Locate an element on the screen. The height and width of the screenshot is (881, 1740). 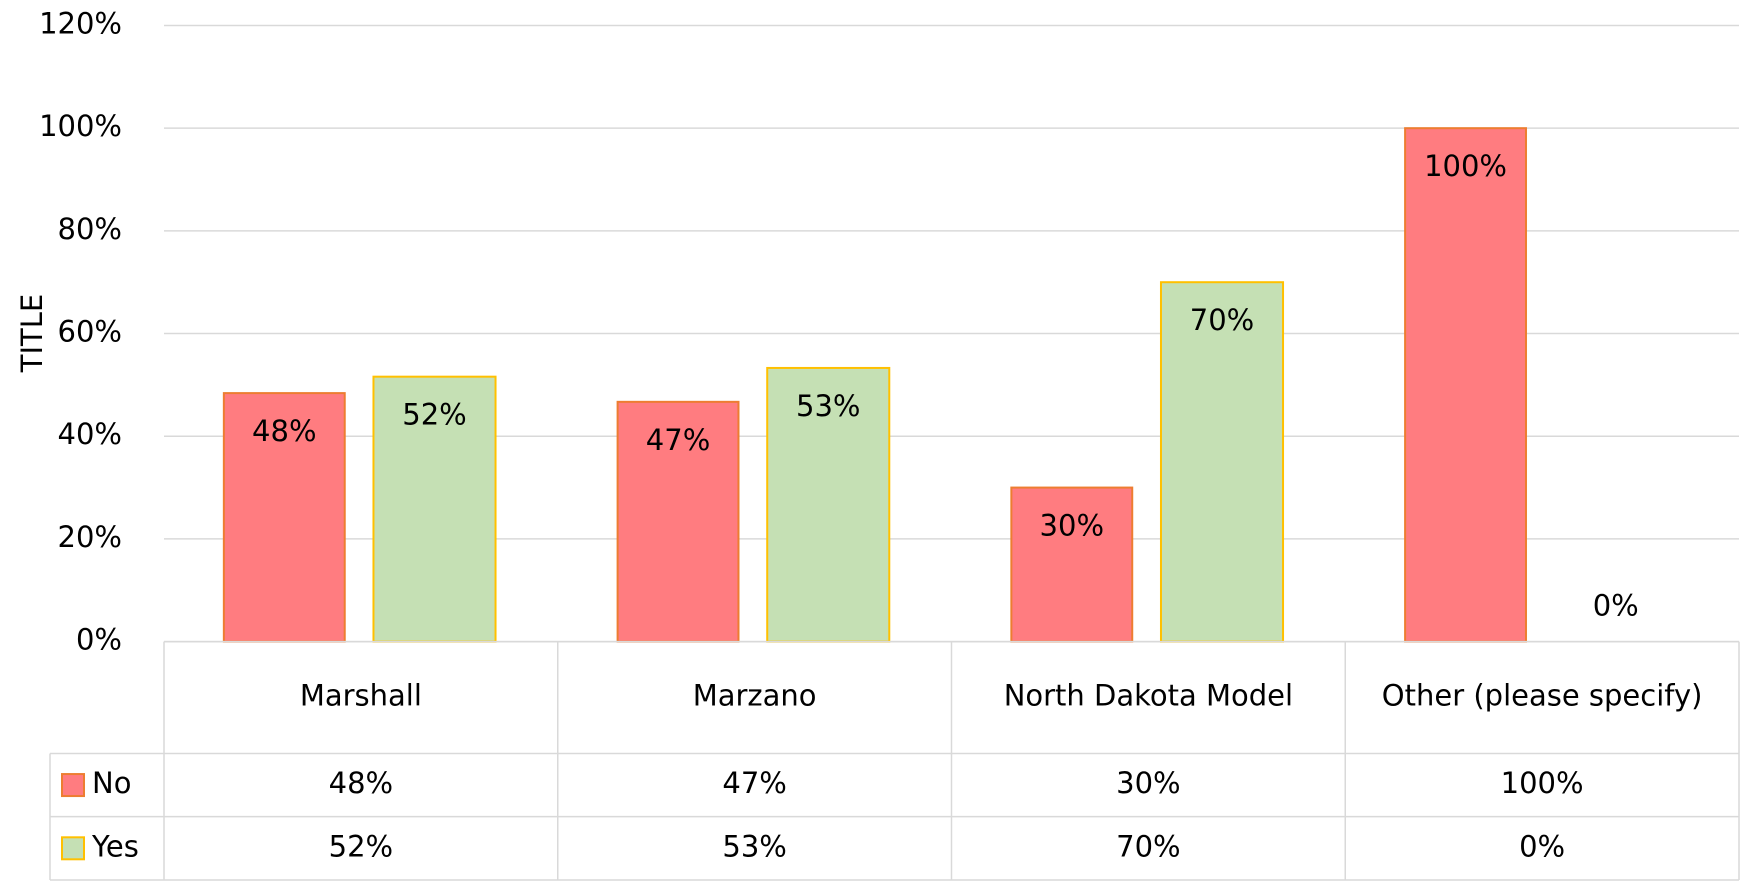
x-tick-label: North Dakota Model is located at coordinates (1148, 696).